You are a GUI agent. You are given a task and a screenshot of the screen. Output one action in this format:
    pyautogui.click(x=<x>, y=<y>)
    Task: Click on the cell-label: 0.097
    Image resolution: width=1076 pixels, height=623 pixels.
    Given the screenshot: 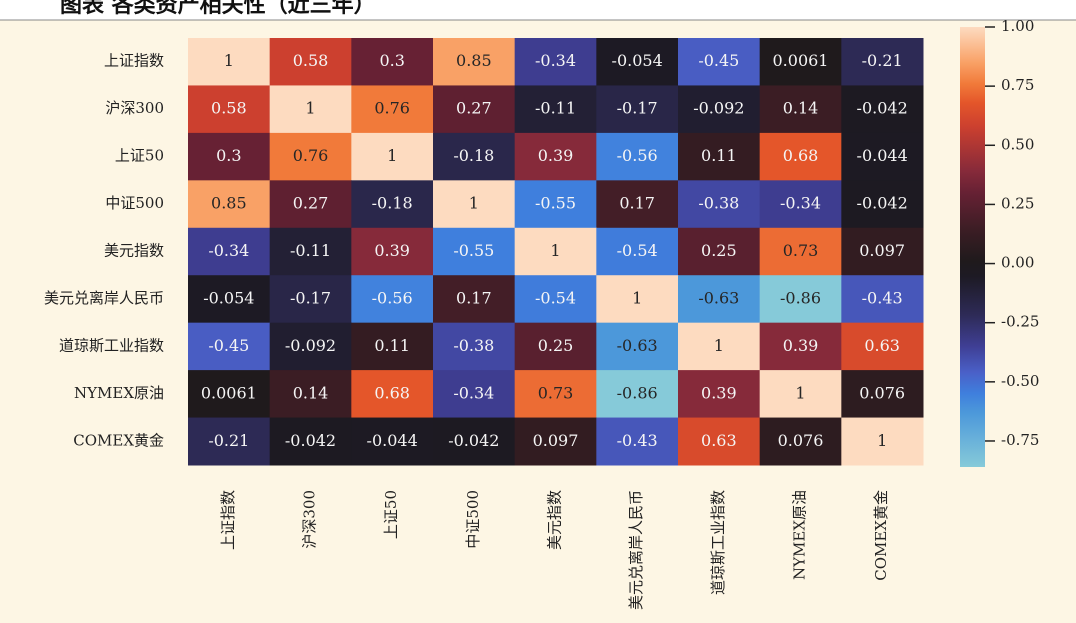 What is the action you would take?
    pyautogui.click(x=882, y=250)
    